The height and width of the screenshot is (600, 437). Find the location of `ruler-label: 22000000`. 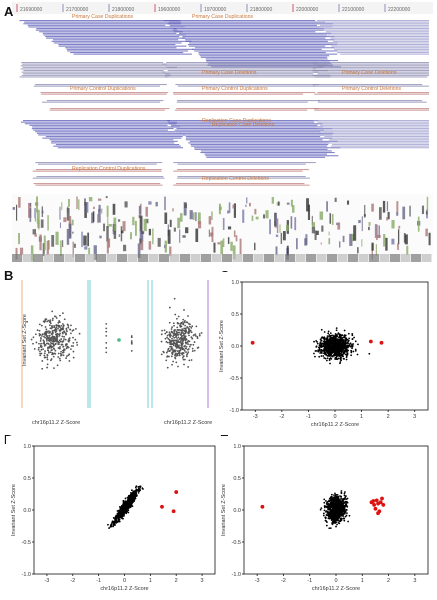

ruler-label: 22000000 is located at coordinates (307, 10).